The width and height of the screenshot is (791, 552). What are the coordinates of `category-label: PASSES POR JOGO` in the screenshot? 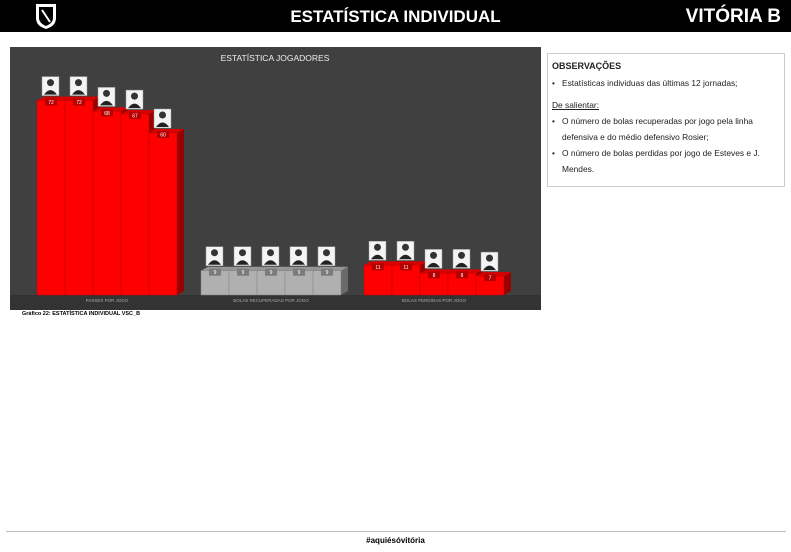 It's located at (107, 300).